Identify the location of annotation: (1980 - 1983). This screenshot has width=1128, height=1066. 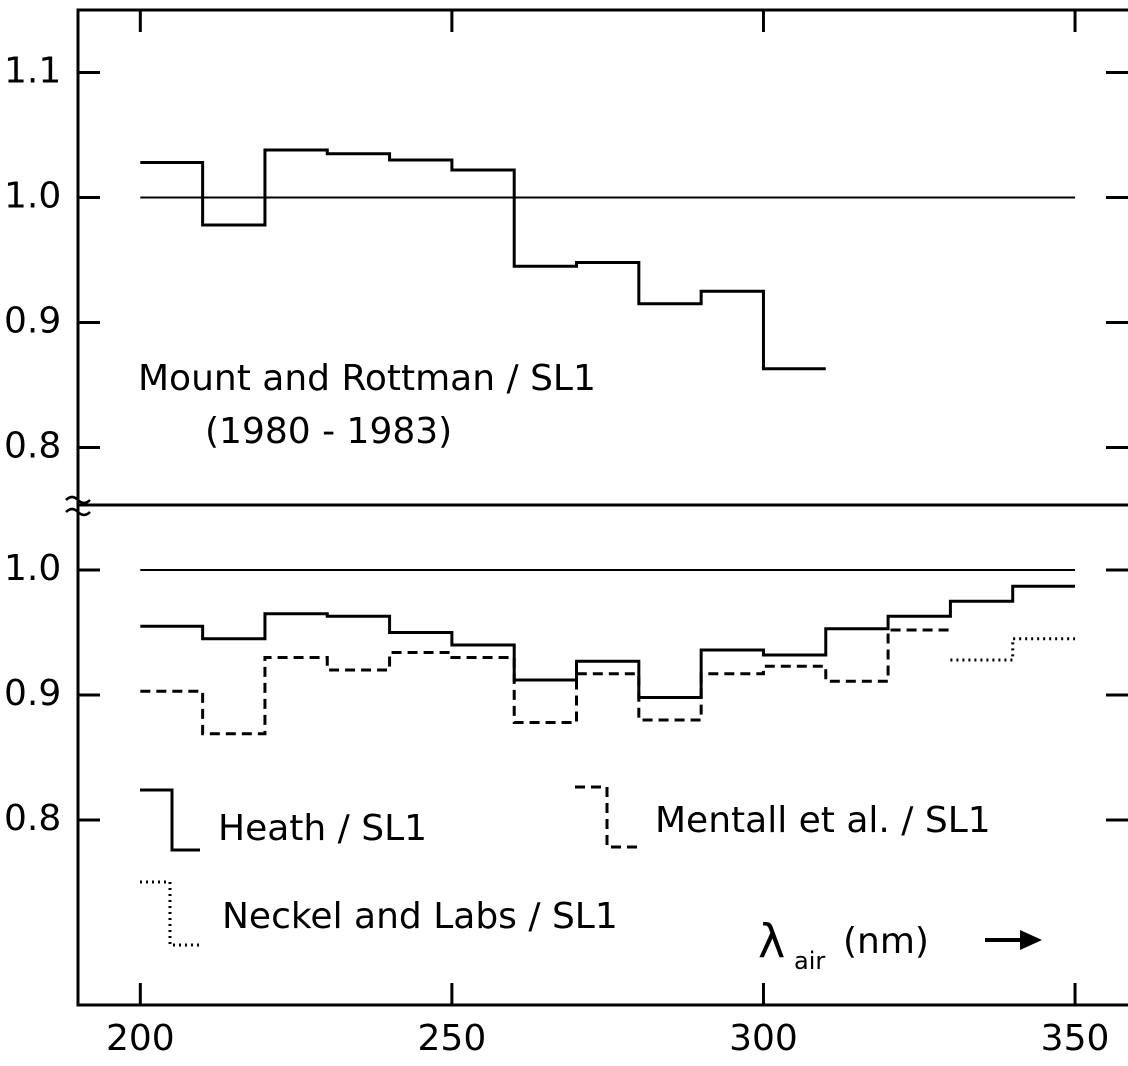
(328, 431).